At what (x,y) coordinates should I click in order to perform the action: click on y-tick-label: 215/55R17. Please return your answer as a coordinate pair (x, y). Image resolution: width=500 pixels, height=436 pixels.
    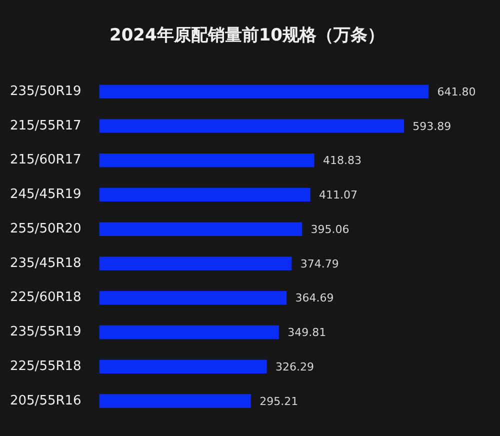
    Looking at the image, I should click on (46, 126).